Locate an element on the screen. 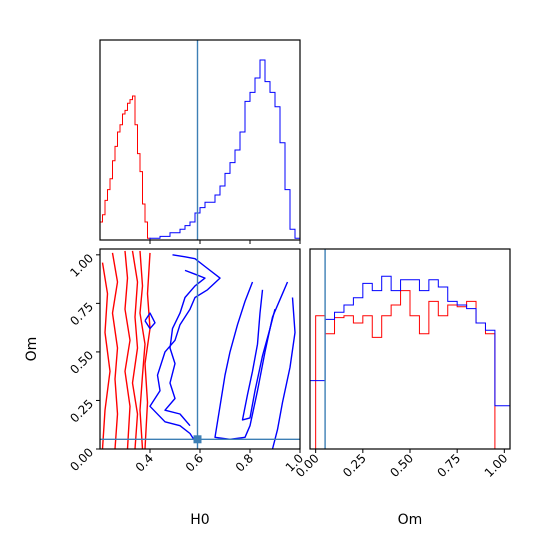  om-y-axis-label: Om is located at coordinates (32, 349).